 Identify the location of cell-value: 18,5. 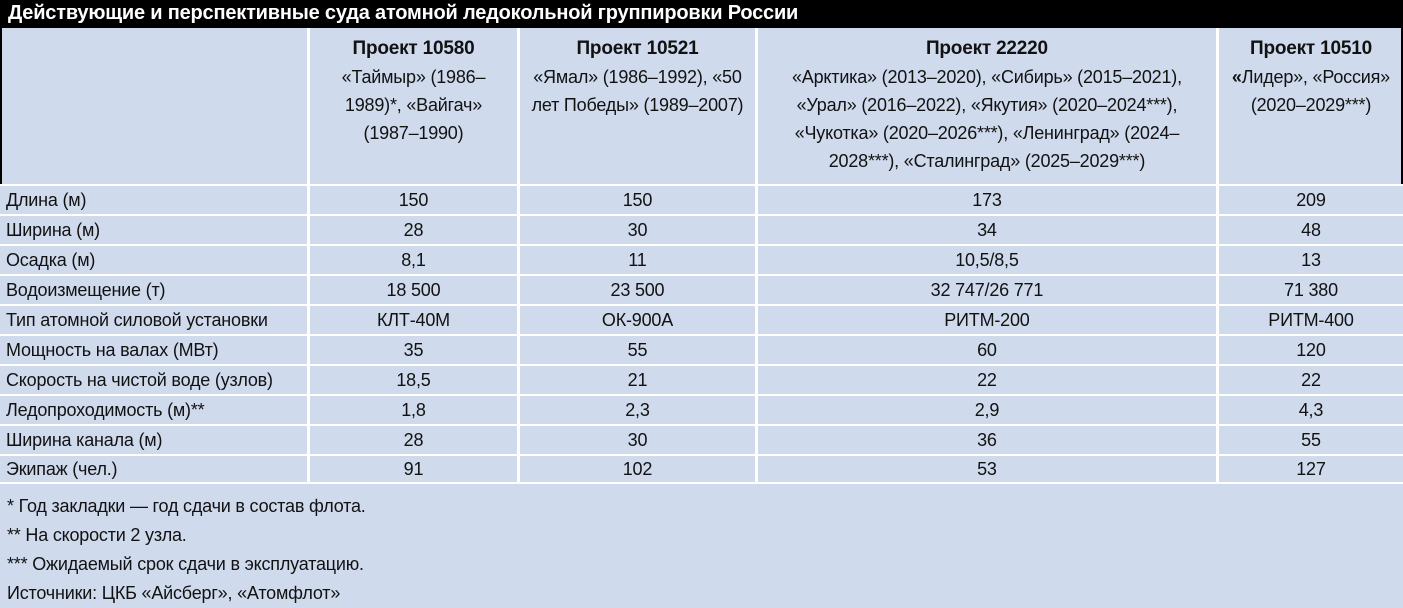
(411, 379).